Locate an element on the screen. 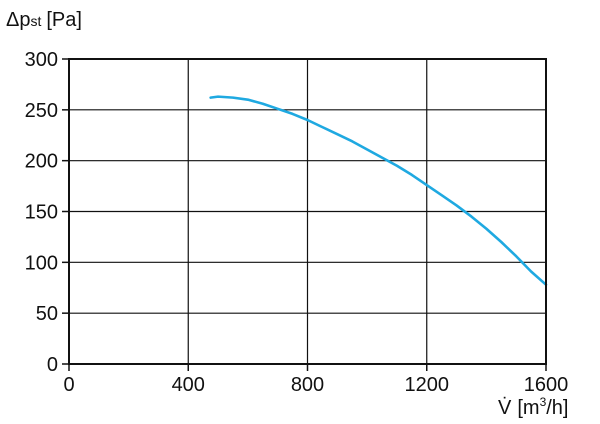 Image resolution: width=600 pixels, height=424 pixels. x-tick-label: 1200 is located at coordinates (427, 385).